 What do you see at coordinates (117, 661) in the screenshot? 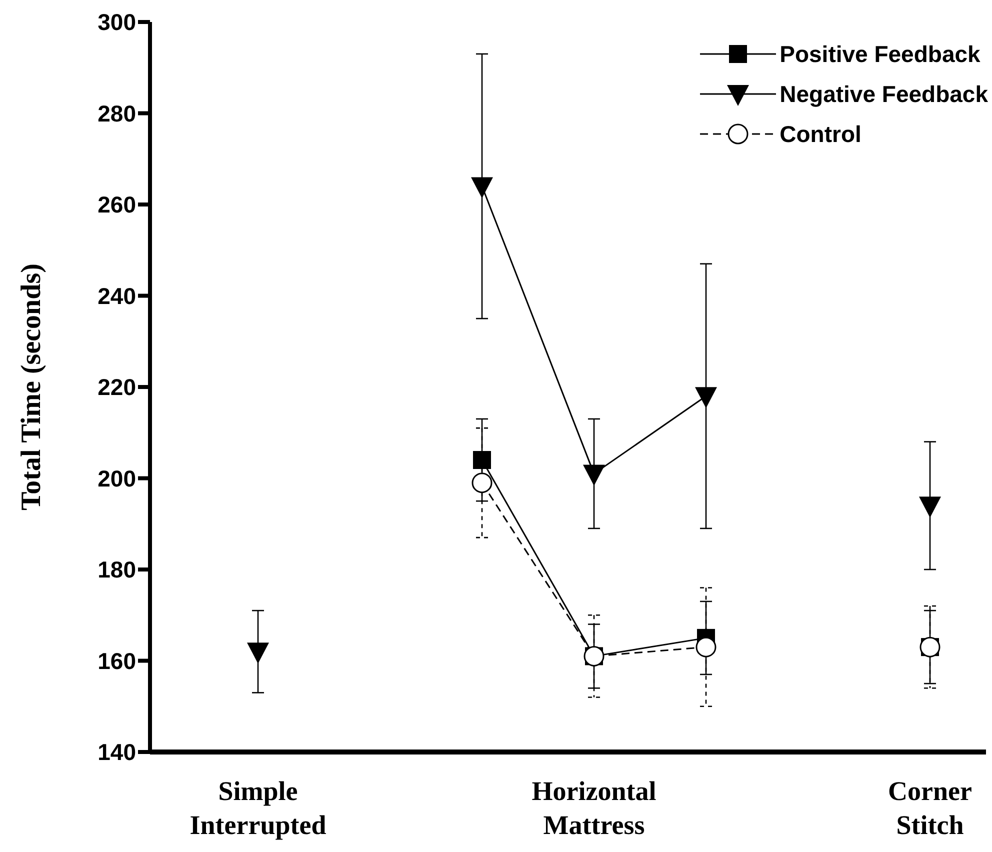
I see `y-tick-label: 160` at bounding box center [117, 661].